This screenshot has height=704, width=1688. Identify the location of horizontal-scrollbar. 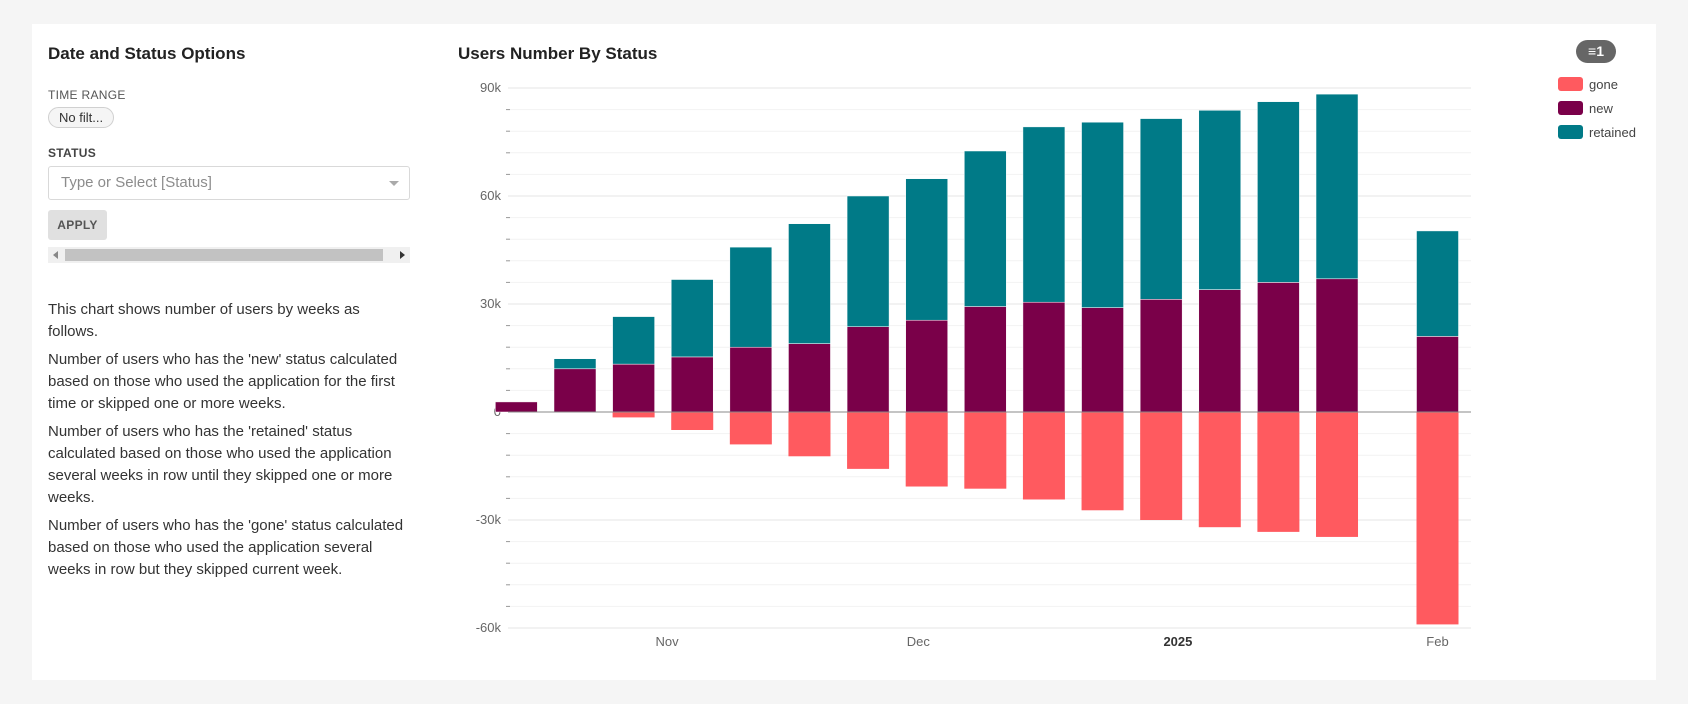
(229, 255).